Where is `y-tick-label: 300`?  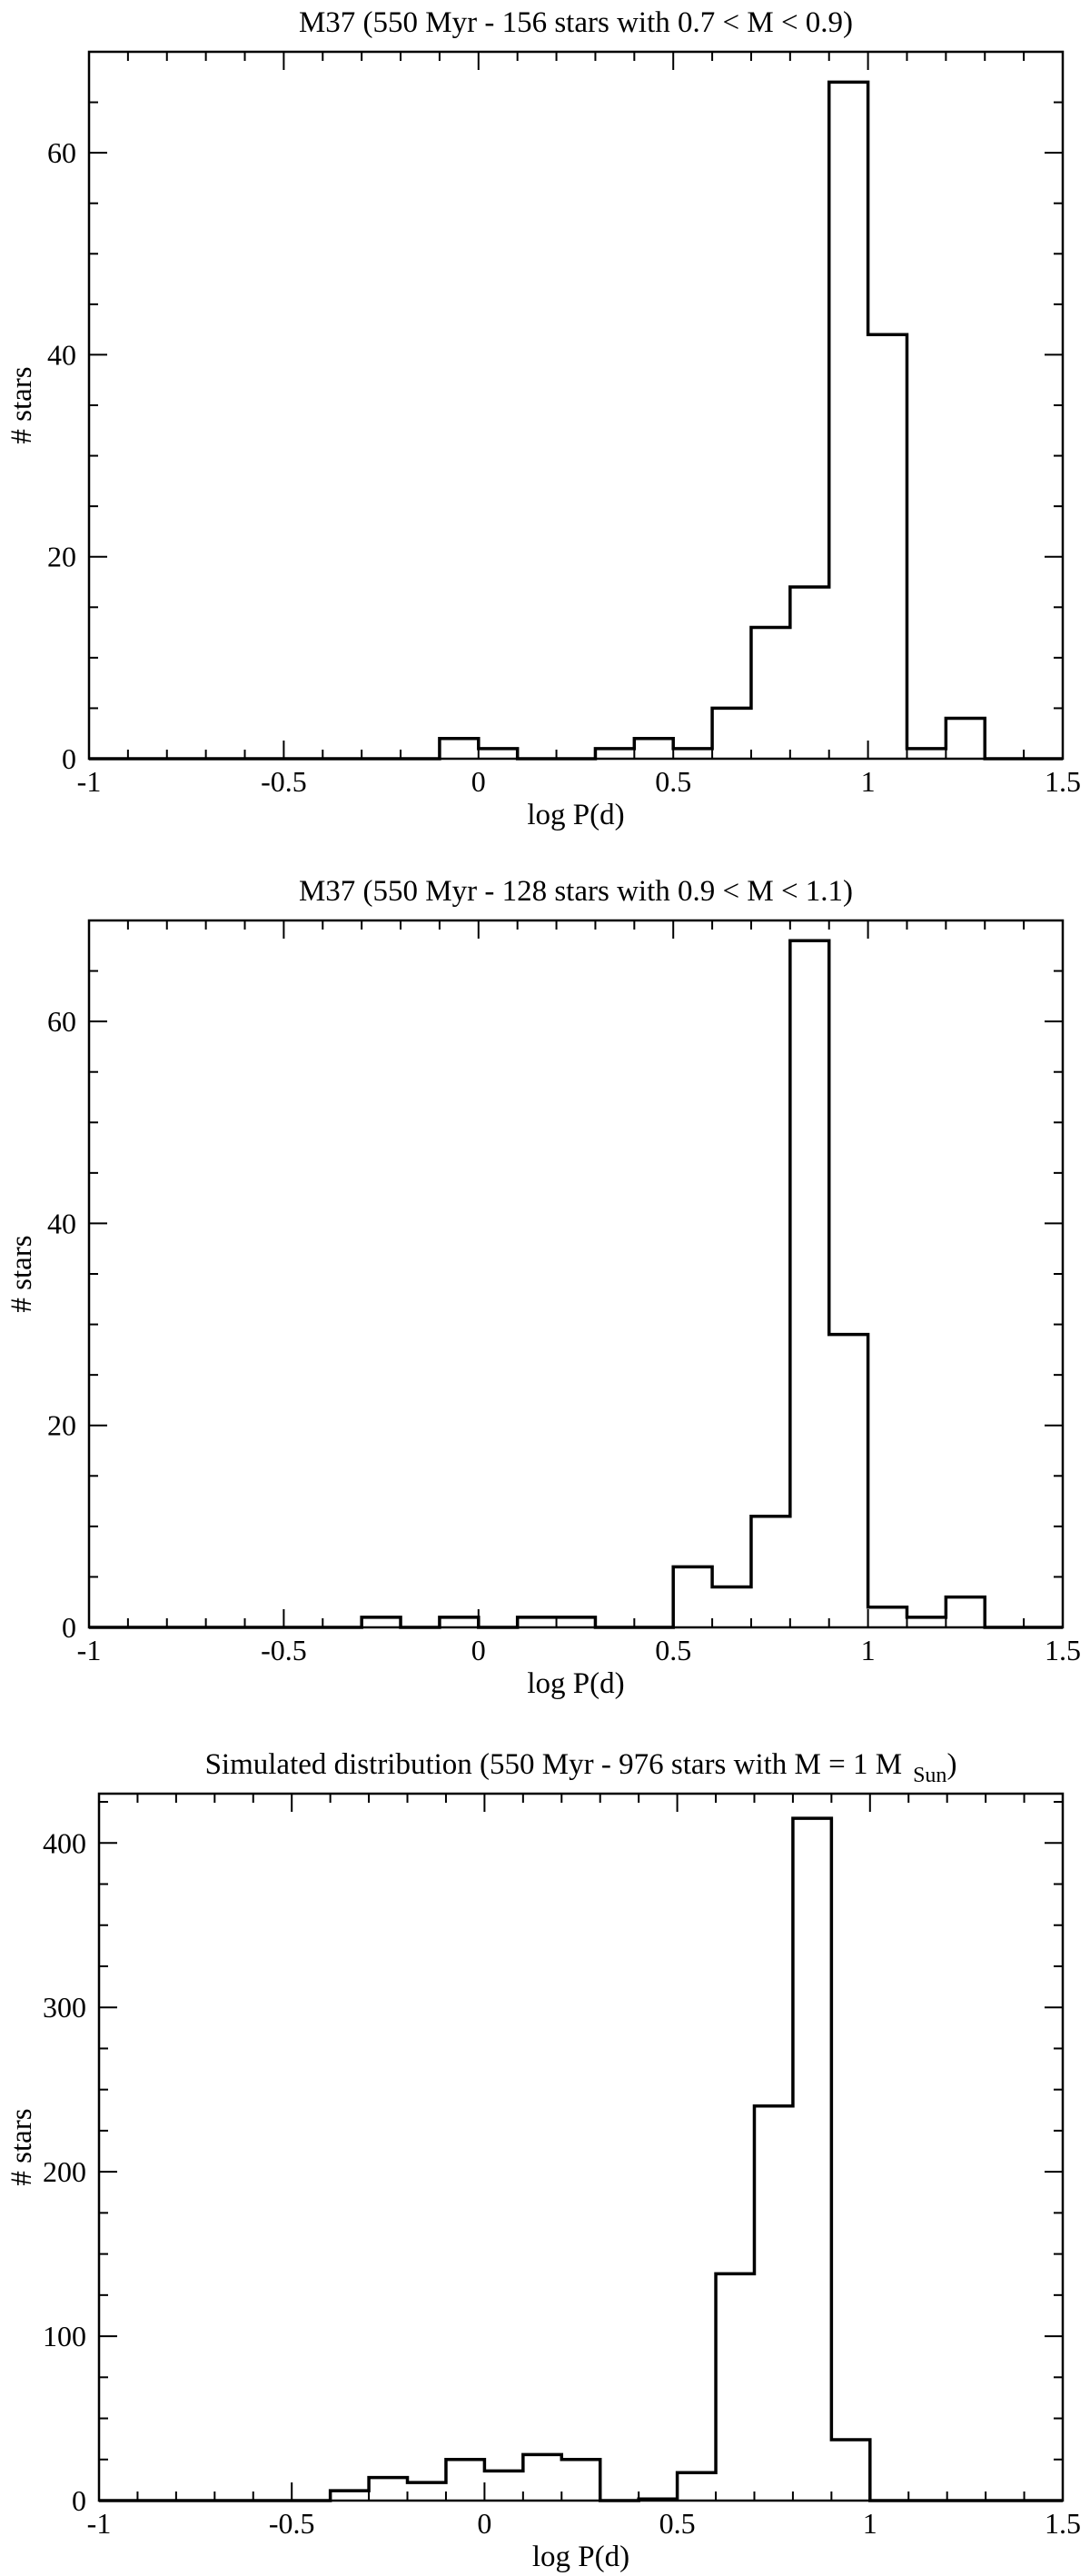 y-tick-label: 300 is located at coordinates (65, 2008).